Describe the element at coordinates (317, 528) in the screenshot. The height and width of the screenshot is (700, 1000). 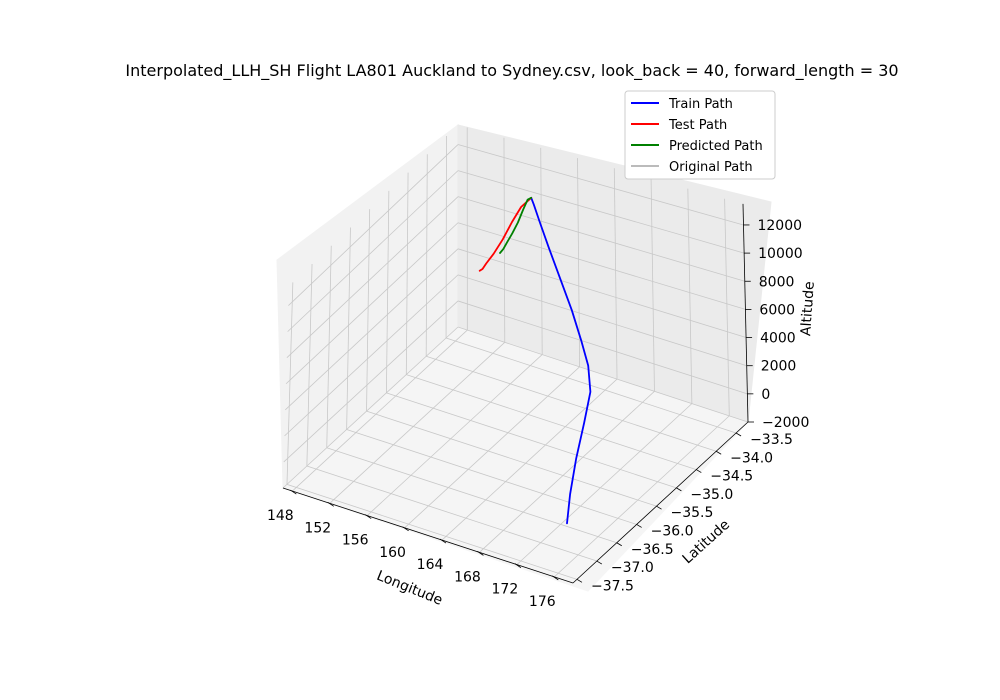
I see `x-tick-label: 152` at that location.